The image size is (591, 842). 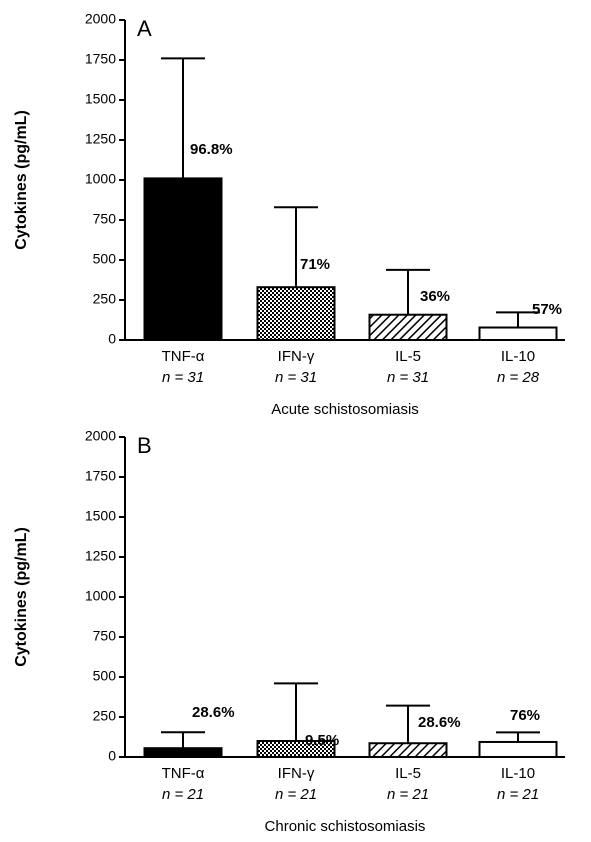 I want to click on panel-letter: B, so click(x=144, y=445).